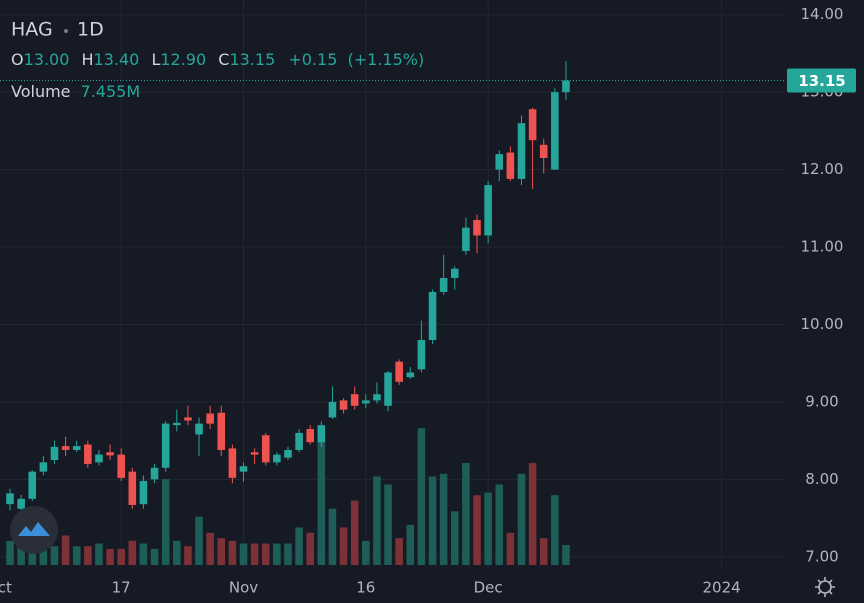  What do you see at coordinates (121, 588) in the screenshot?
I see `x-tick-label: 17` at bounding box center [121, 588].